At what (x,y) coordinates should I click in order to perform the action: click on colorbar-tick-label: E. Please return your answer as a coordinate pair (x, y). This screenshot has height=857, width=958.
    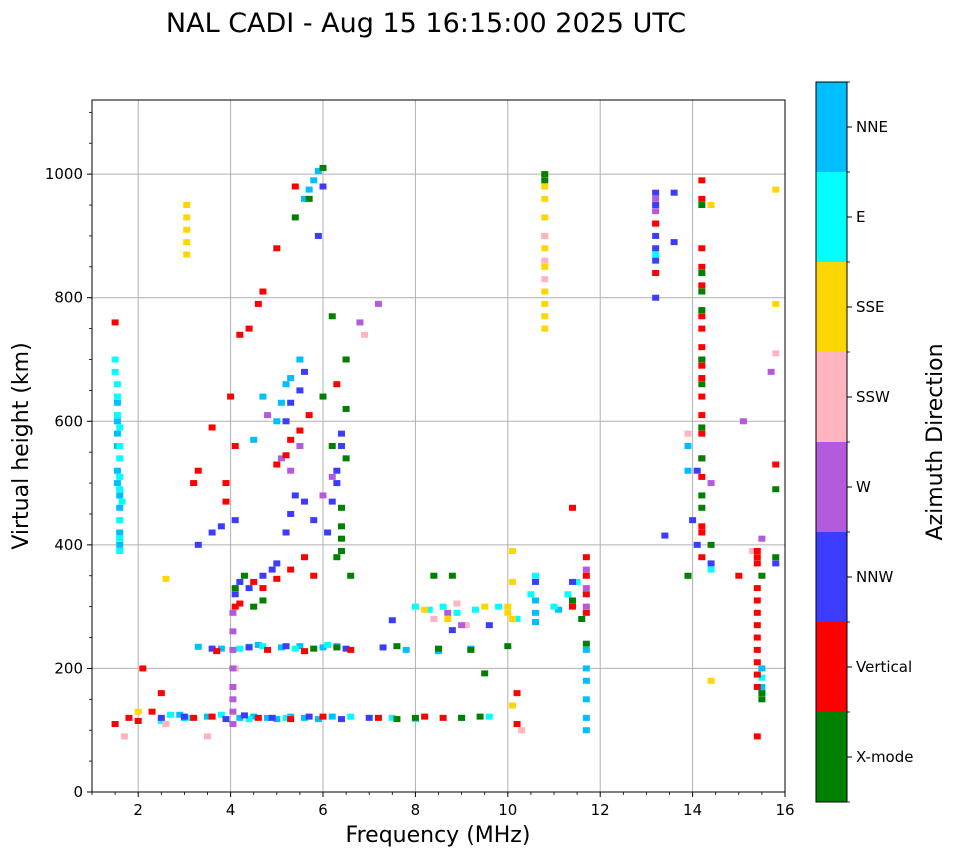
    Looking at the image, I should click on (860, 217).